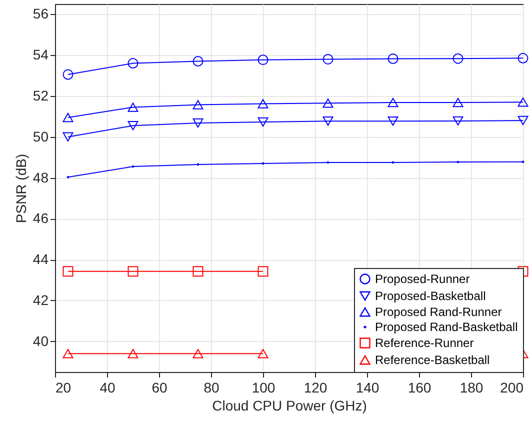 This screenshot has width=532, height=422. What do you see at coordinates (160, 388) in the screenshot?
I see `x-tick-label: 60` at bounding box center [160, 388].